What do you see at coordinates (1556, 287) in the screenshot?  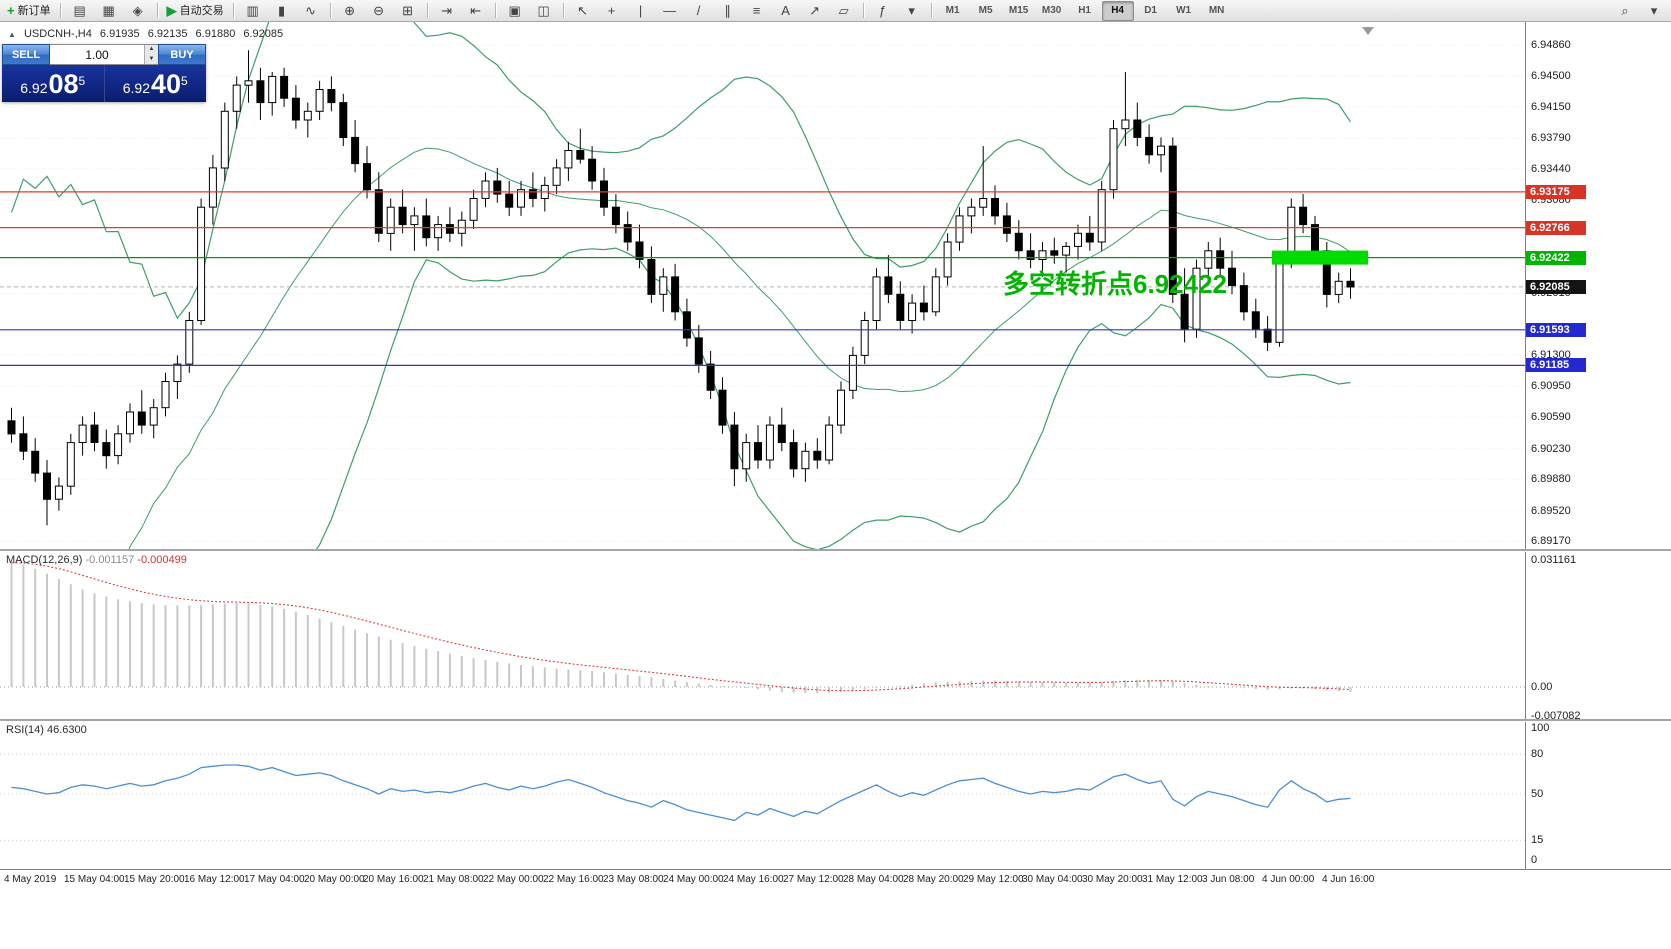 I see `current-price-badge: 6.92085` at bounding box center [1556, 287].